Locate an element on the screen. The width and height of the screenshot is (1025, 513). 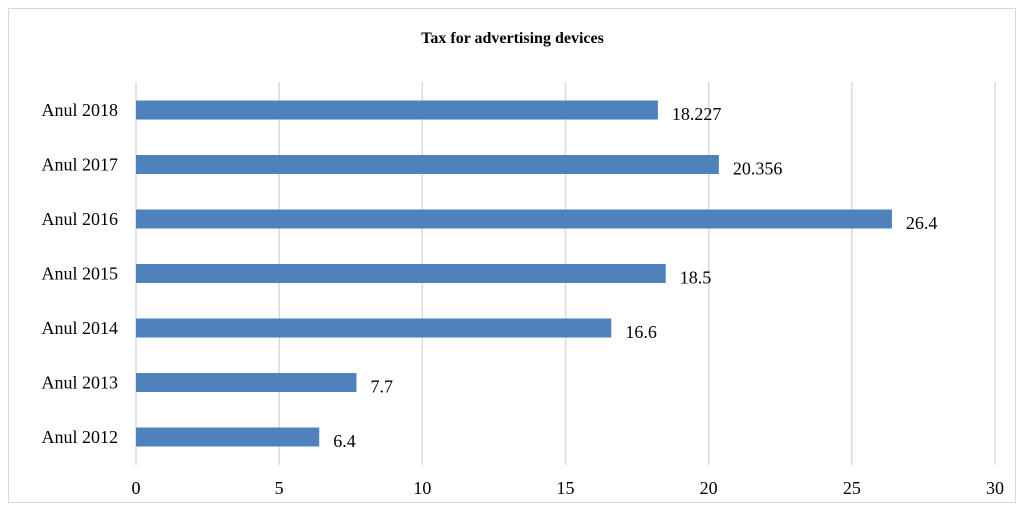
category-label: Anul 2017 is located at coordinates (80, 165).